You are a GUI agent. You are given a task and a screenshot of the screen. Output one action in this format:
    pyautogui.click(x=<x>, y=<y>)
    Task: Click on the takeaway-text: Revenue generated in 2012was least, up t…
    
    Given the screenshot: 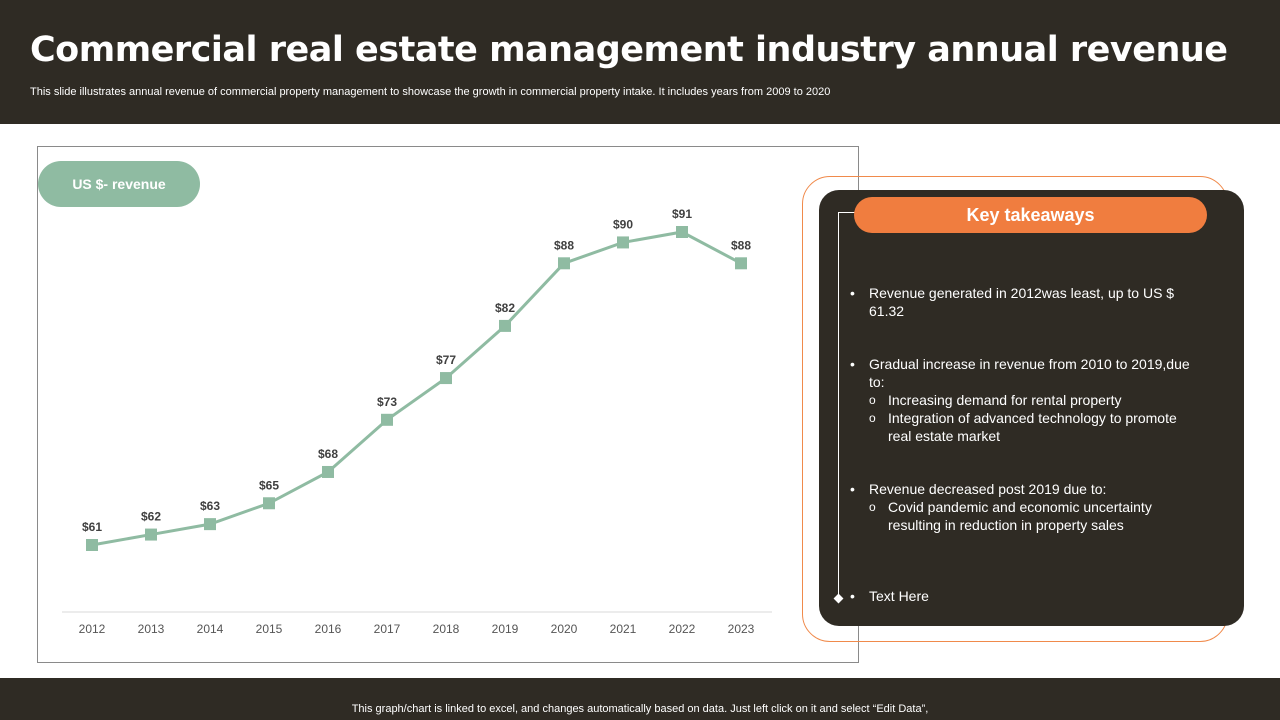 What is the action you would take?
    pyautogui.click(x=1022, y=302)
    